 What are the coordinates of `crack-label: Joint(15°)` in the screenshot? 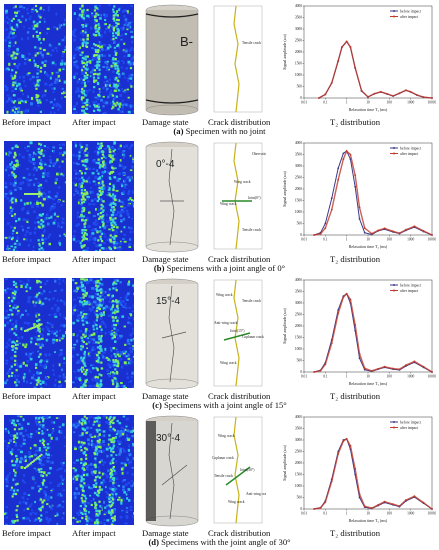 It's located at (237, 331).